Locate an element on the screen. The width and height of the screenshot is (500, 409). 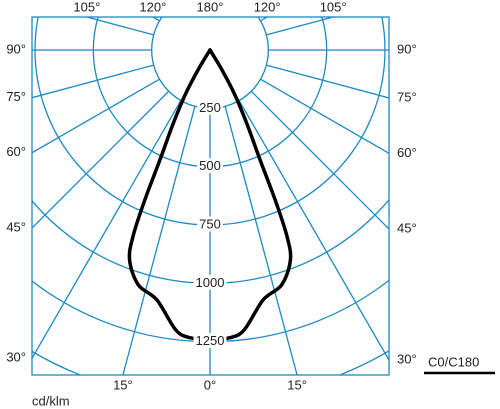
legend-label: C0/C180 is located at coordinates (453, 361).